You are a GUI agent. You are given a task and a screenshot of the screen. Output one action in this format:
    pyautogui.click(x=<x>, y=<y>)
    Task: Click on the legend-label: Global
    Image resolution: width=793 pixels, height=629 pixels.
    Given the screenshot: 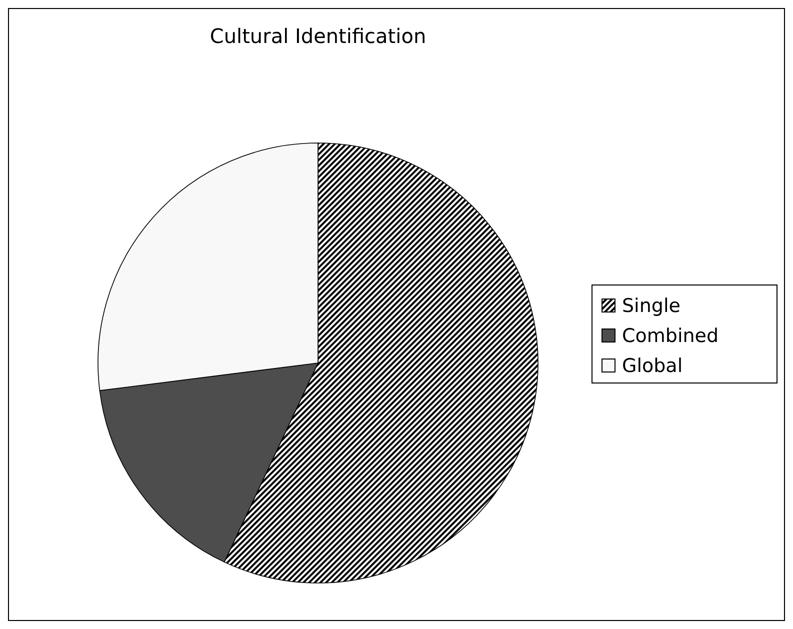 What is the action you would take?
    pyautogui.click(x=652, y=366)
    